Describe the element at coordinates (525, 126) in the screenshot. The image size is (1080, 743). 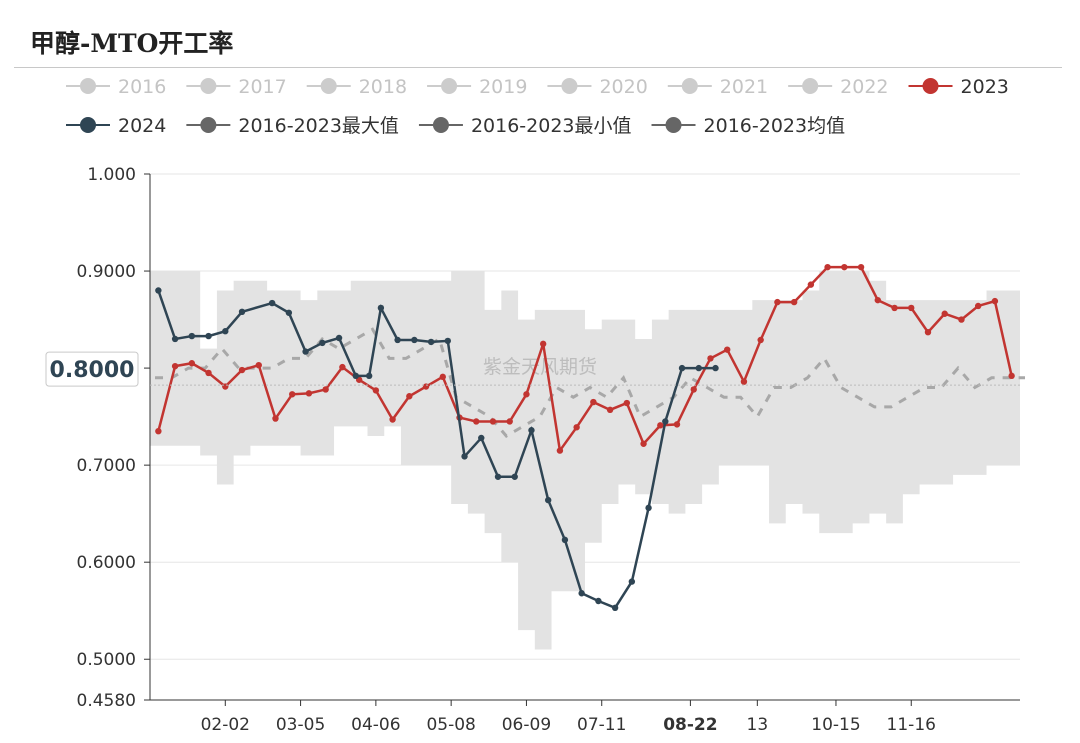
I see `legend-item-2016-2023最小值: 2016-2023最小值` at that location.